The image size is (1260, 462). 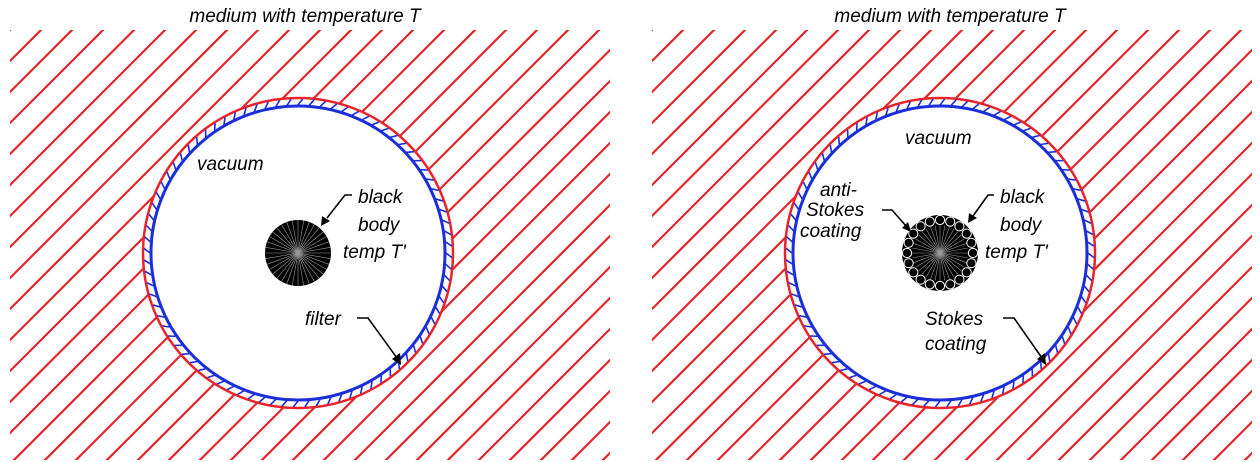 I want to click on right-anti-stokes-leader, so click(x=894, y=218).